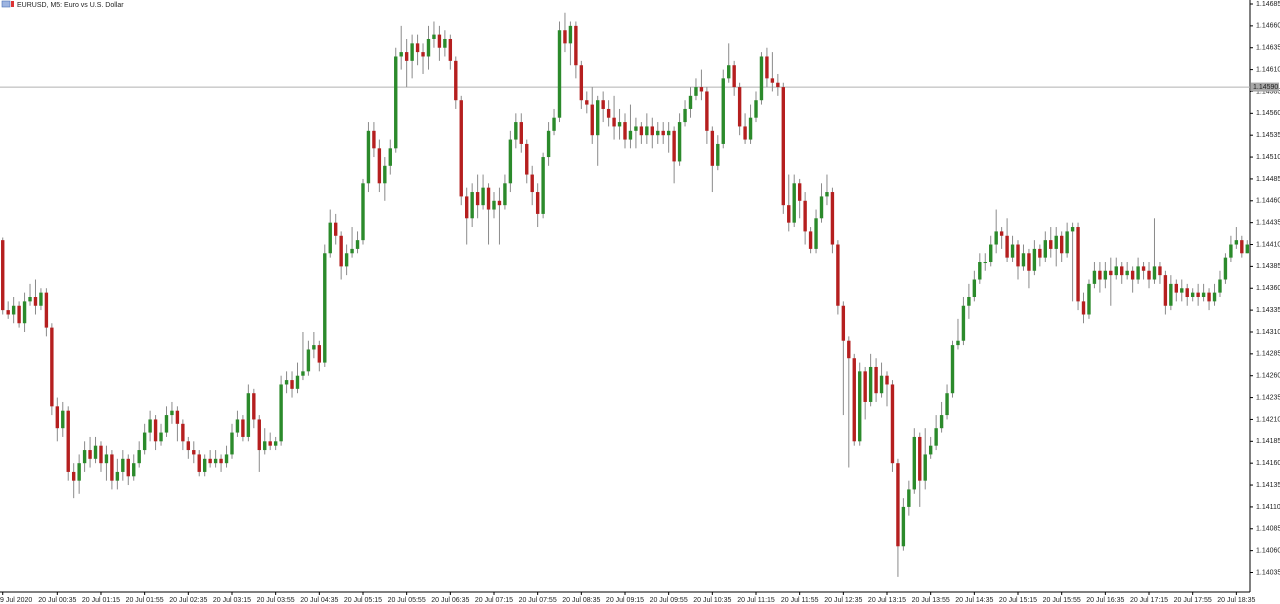 The width and height of the screenshot is (1280, 604). What do you see at coordinates (57, 600) in the screenshot?
I see `x-tick-label: 20 Jul 00:35` at bounding box center [57, 600].